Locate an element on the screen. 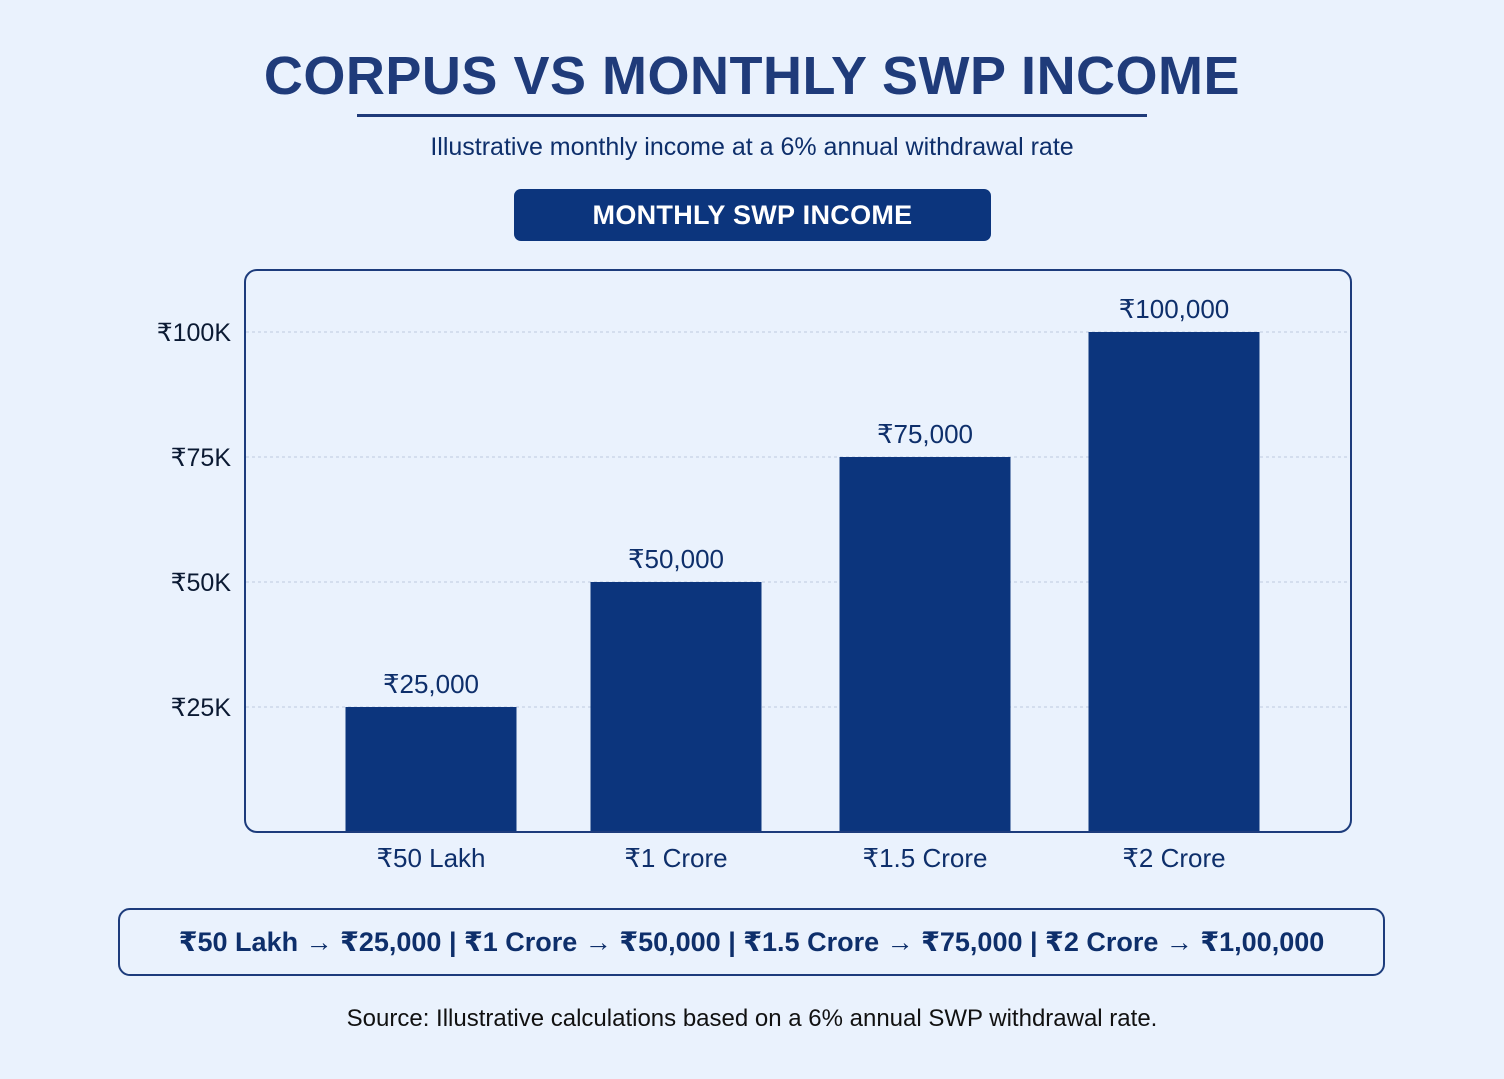 This screenshot has height=1079, width=1504. bar-value-label: ₹100,000 is located at coordinates (1174, 309).